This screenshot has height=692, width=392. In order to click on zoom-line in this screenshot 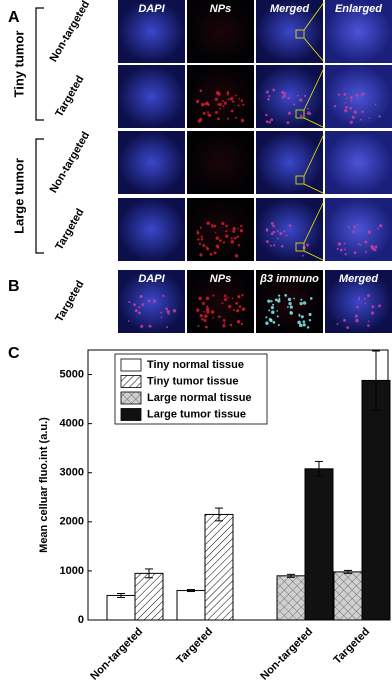, I will do `click(314, 256)`.